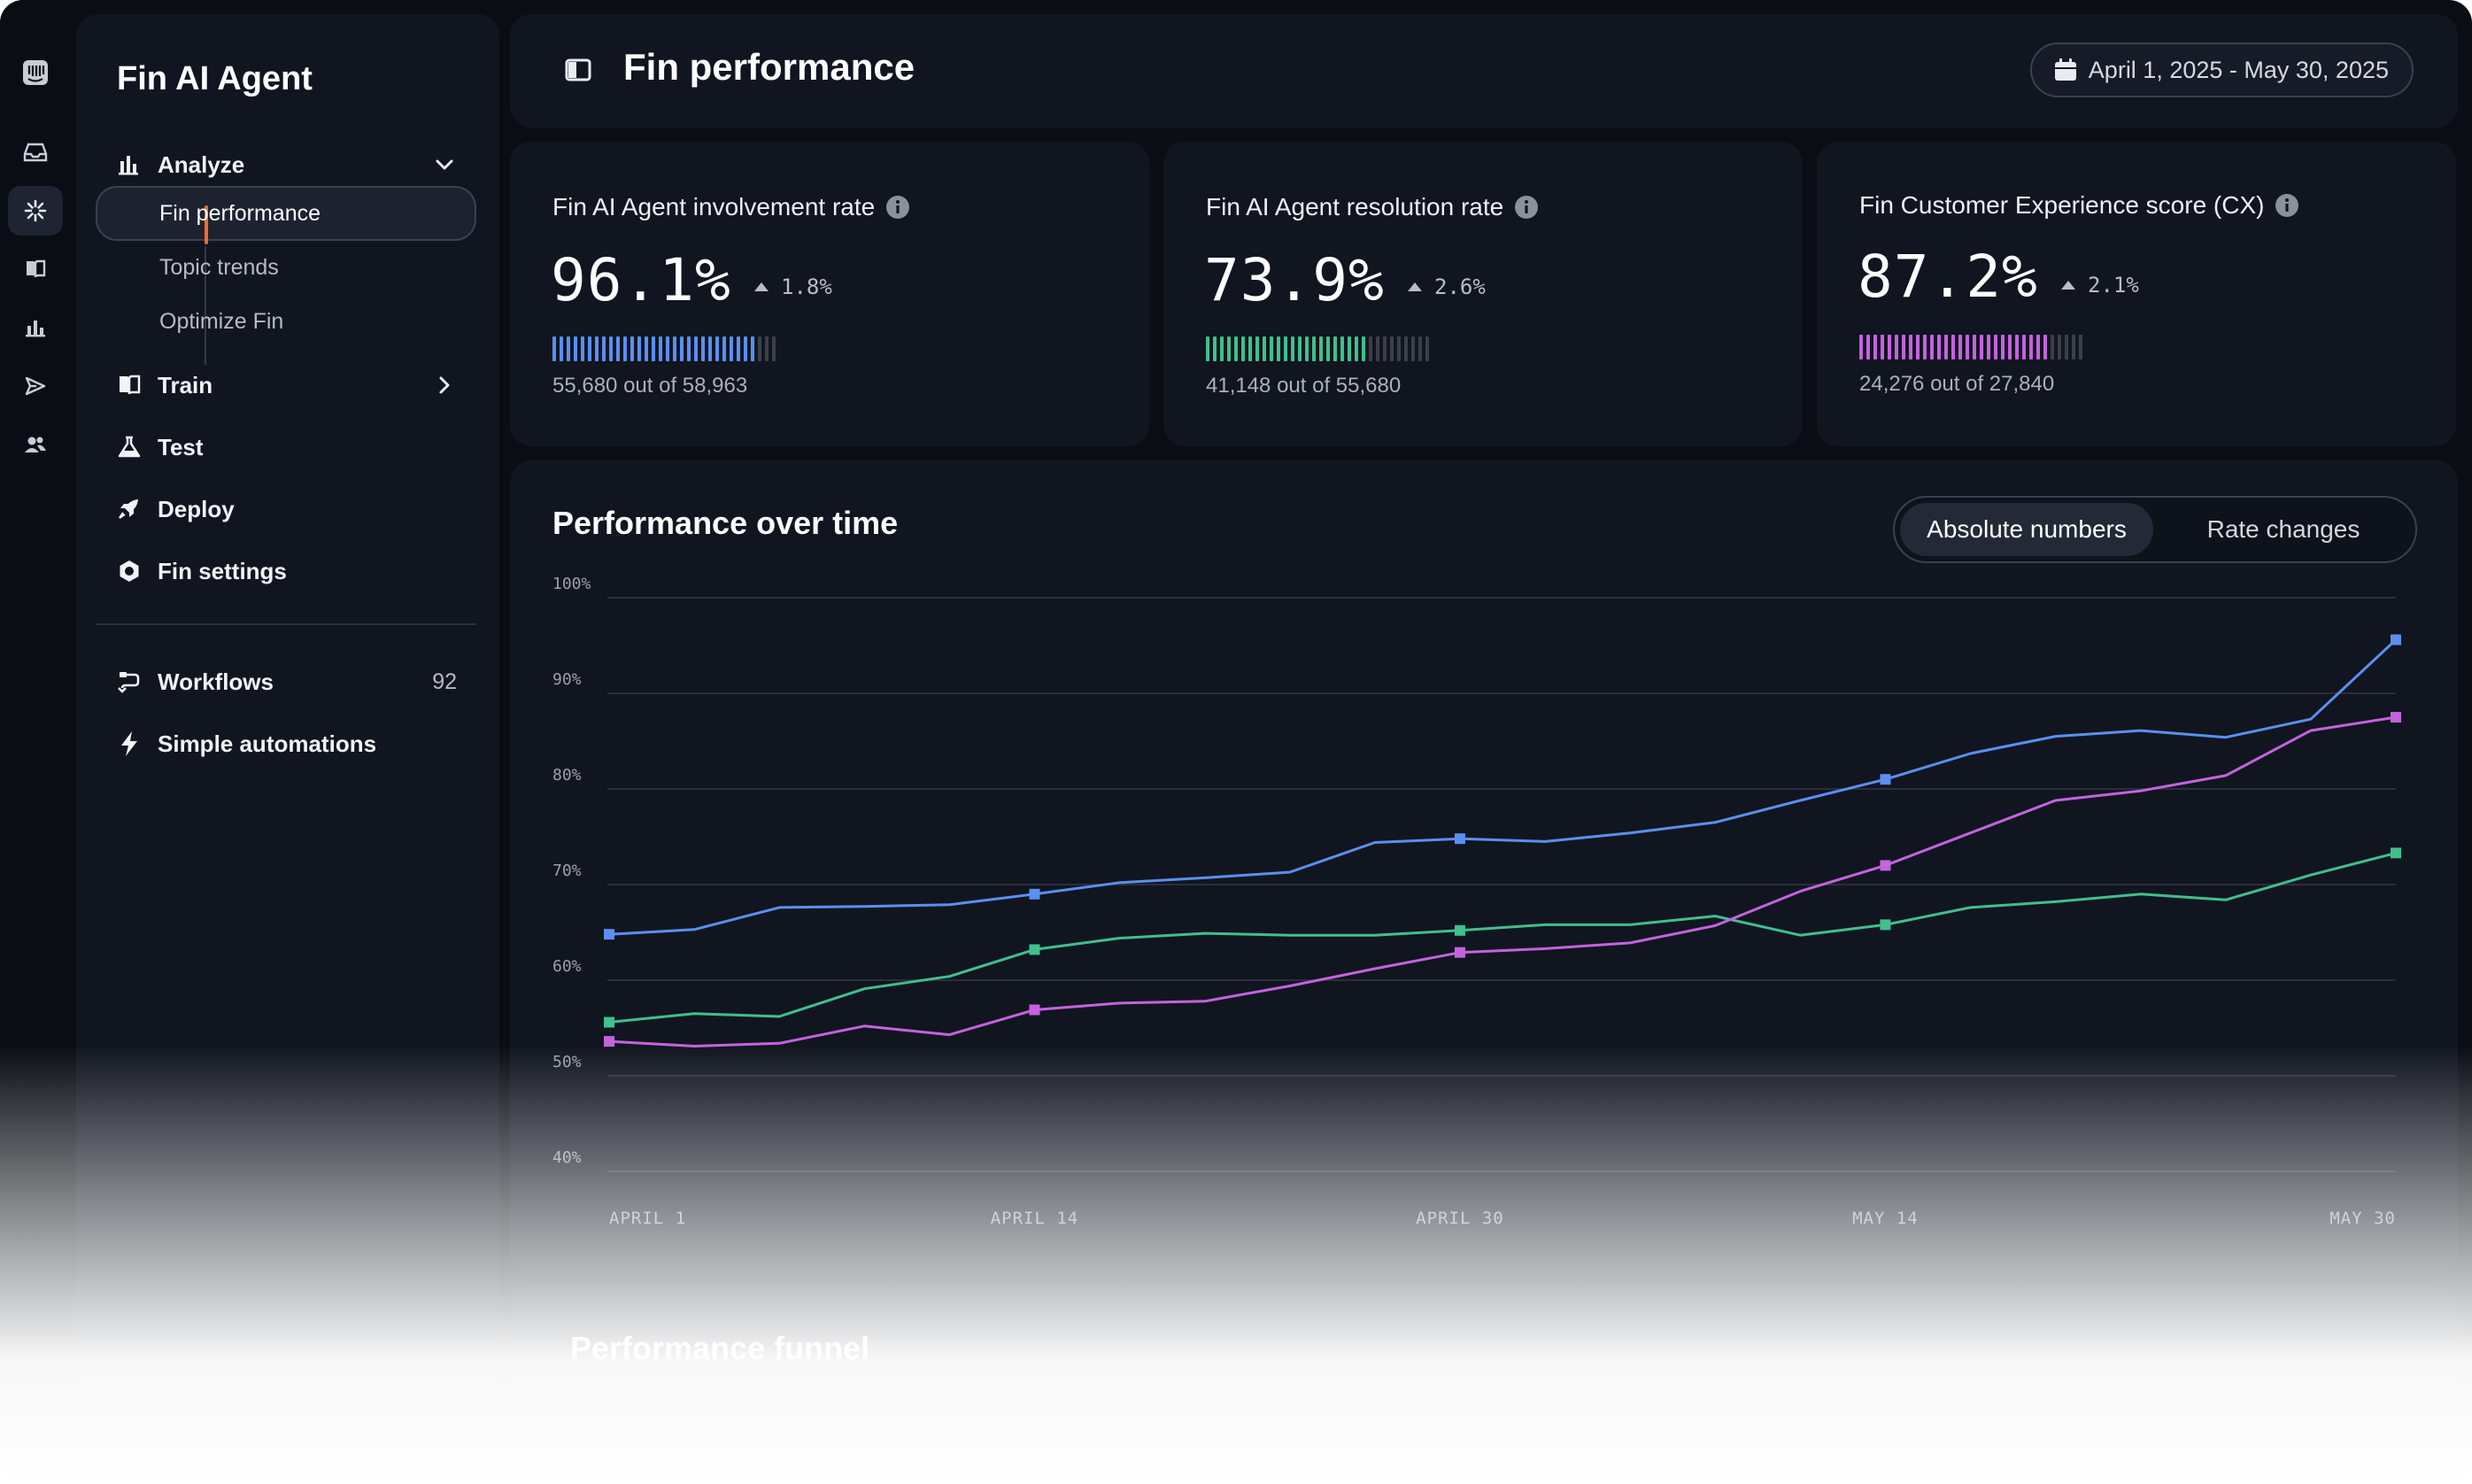  Describe the element at coordinates (216, 681) in the screenshot. I see `nav-workflows-label: Workflows` at that location.